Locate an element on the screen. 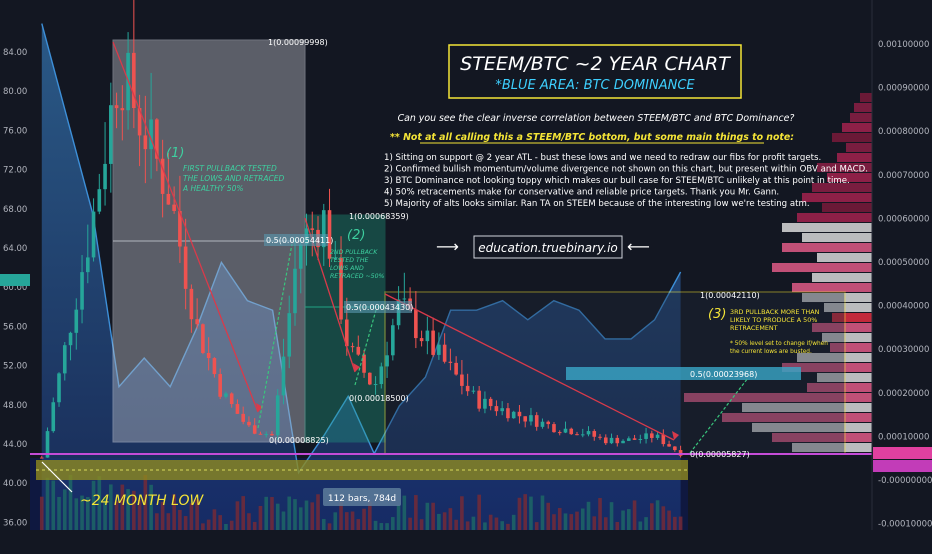 Image resolution: width=932 pixels, height=554 pixels. fib-1-mid-label-bg is located at coordinates (296, 240).